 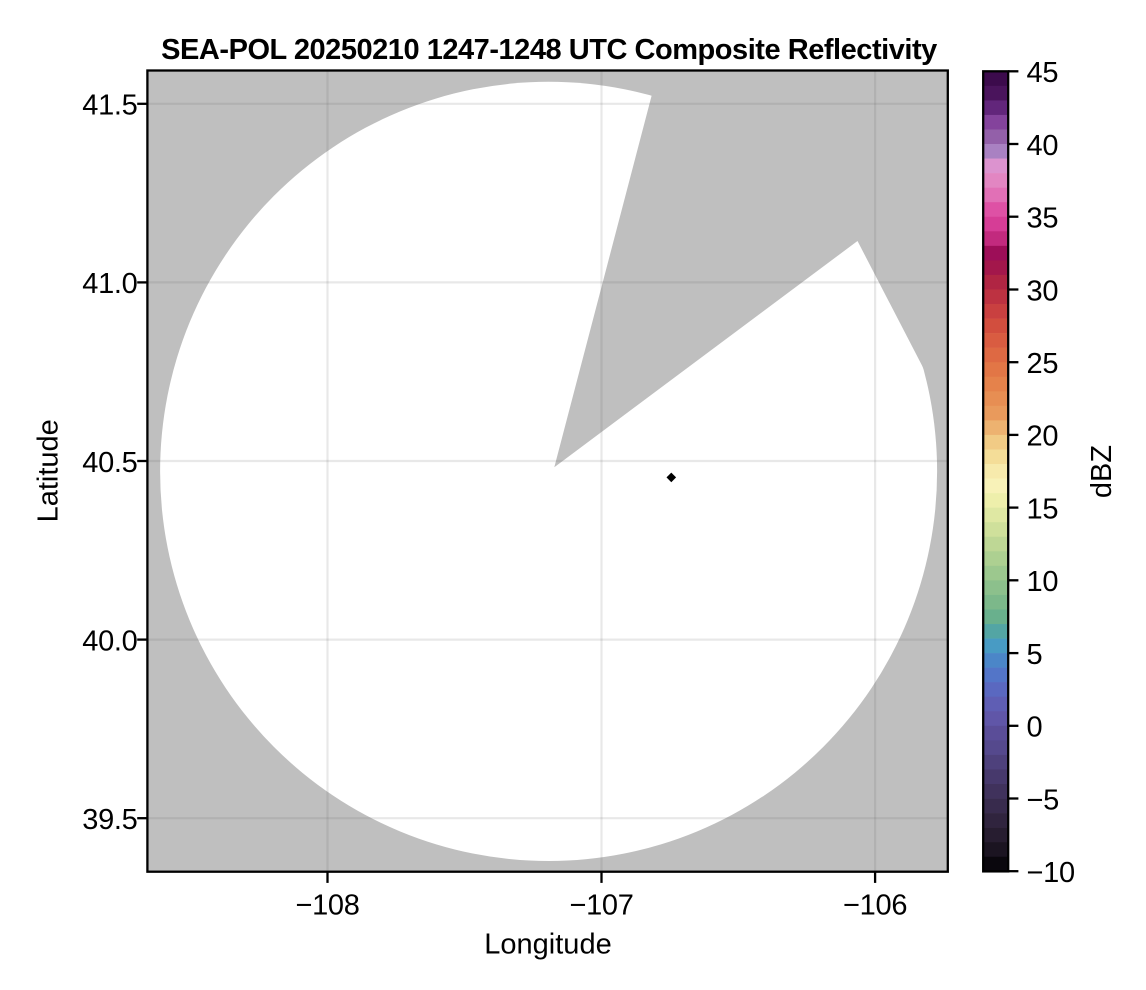 What do you see at coordinates (1051, 873) in the screenshot?
I see `svg-text: −10` at bounding box center [1051, 873].